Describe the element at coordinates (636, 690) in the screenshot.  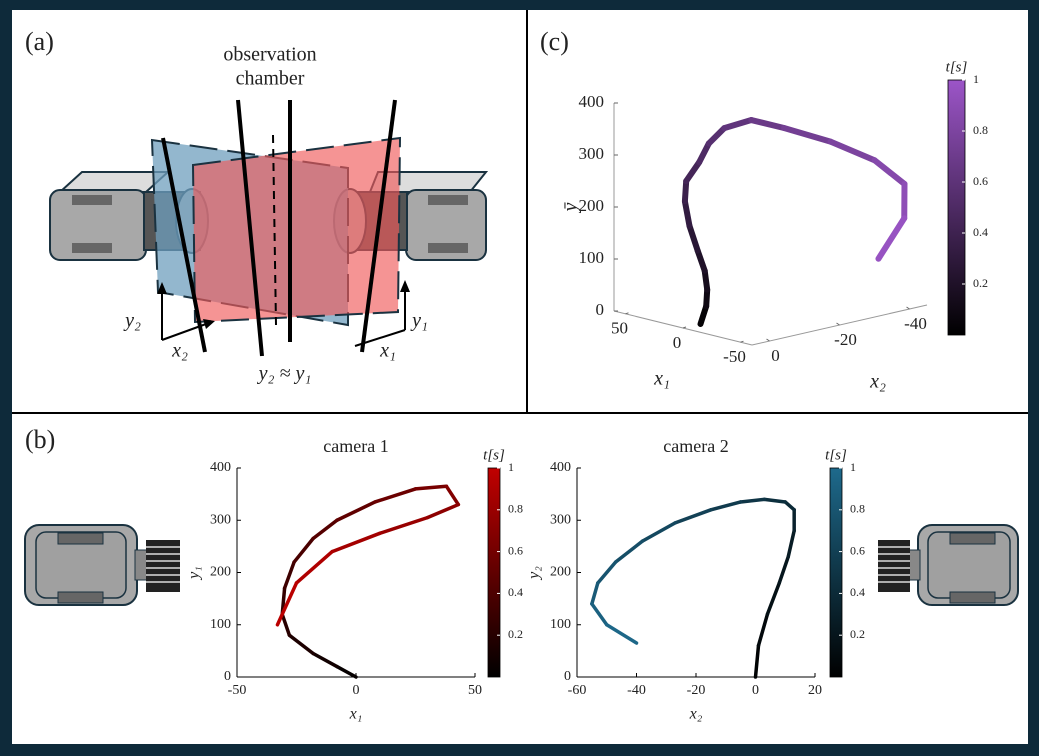
I see `x-tick-label: -40` at that location.